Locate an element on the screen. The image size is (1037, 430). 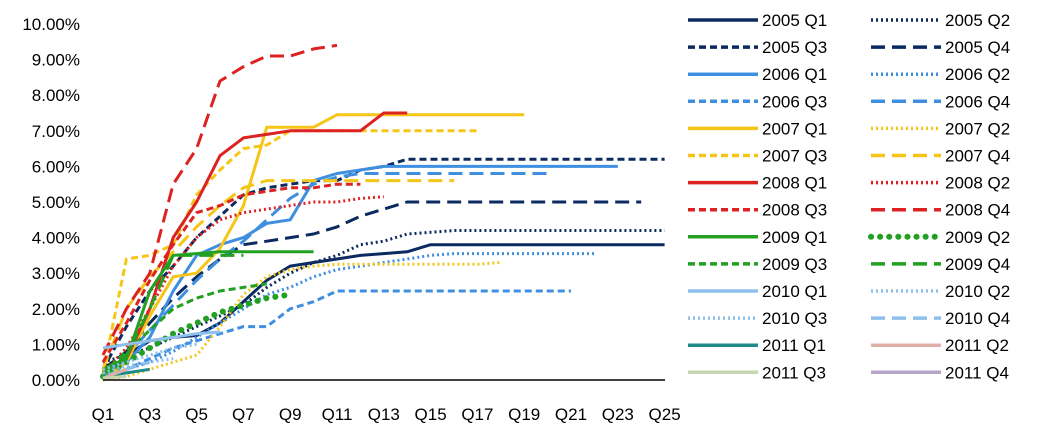
y-tick-label: 6.00% is located at coordinates (56, 166).